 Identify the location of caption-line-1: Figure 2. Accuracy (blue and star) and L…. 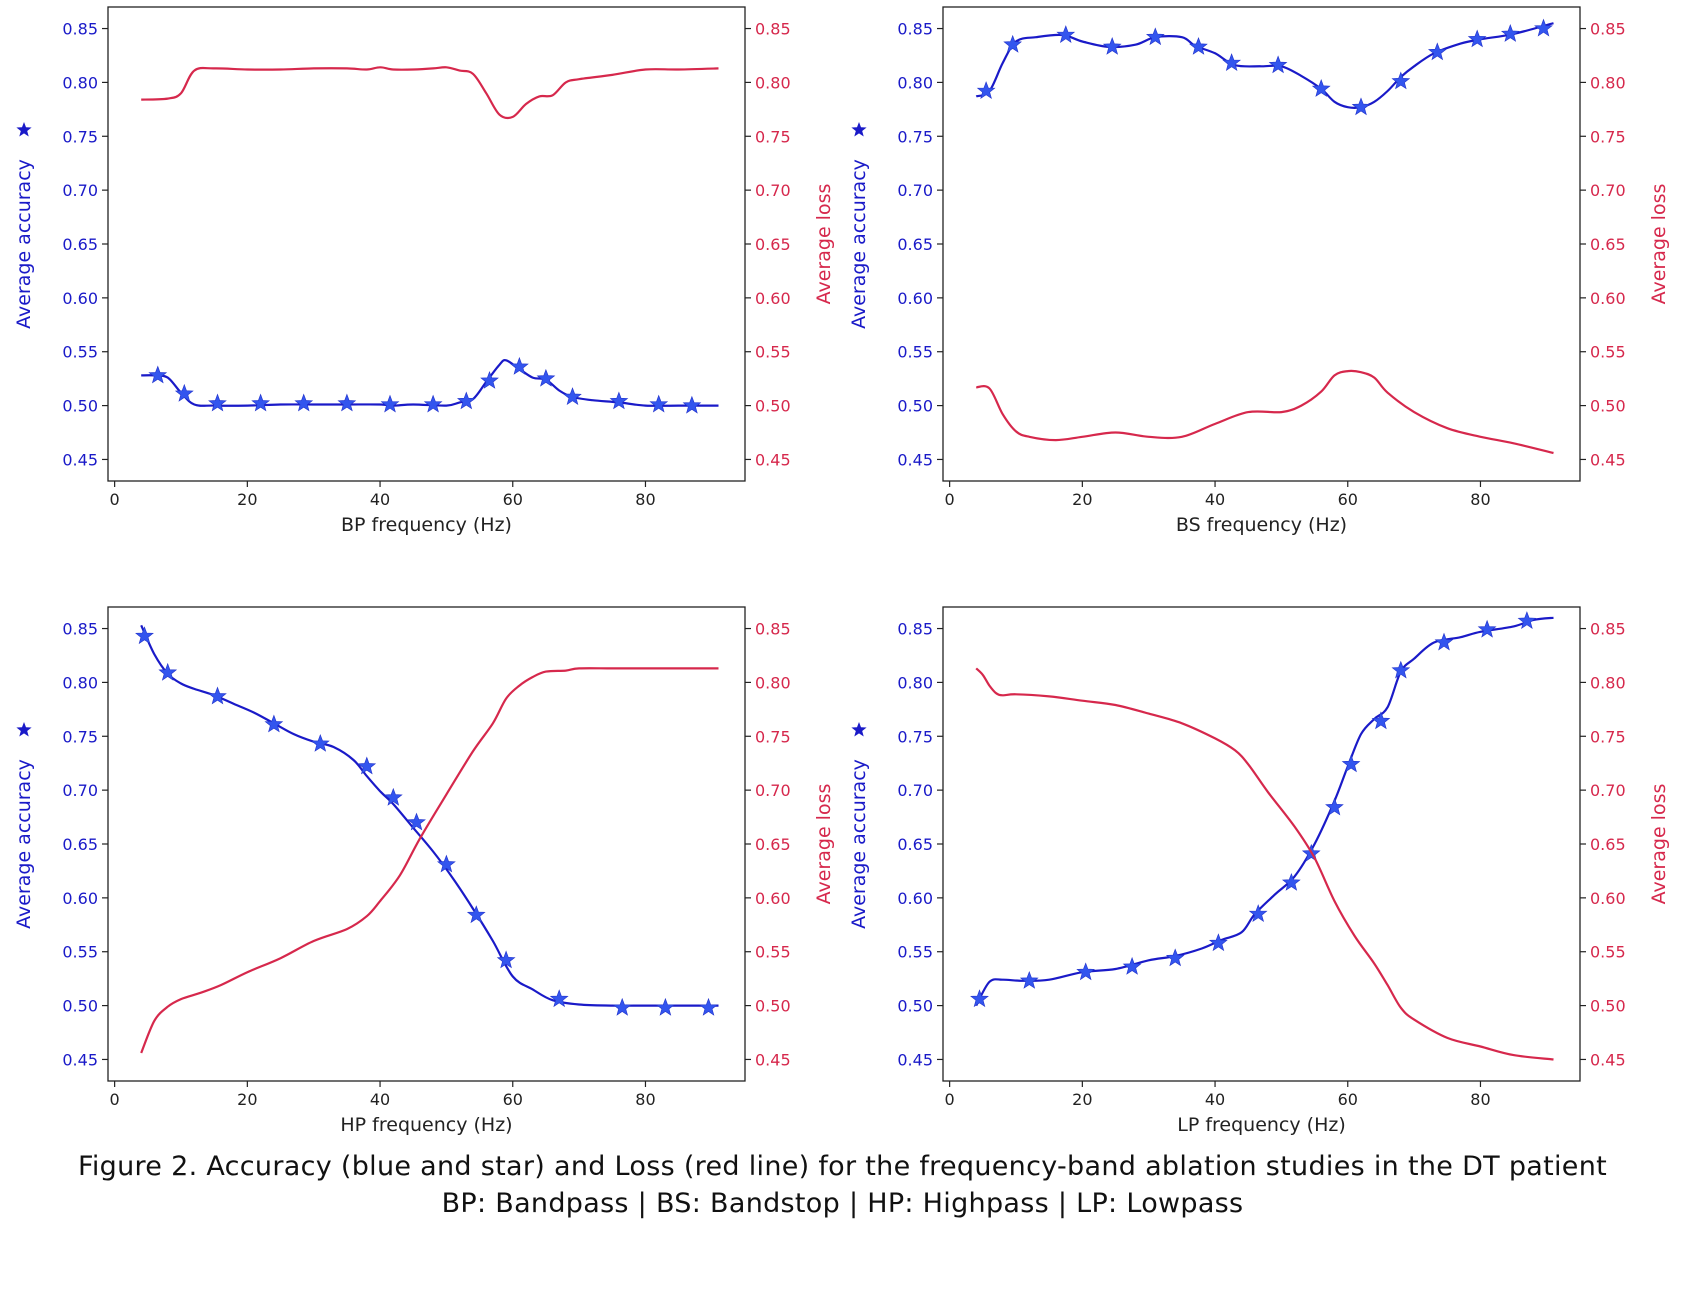
(842, 1166).